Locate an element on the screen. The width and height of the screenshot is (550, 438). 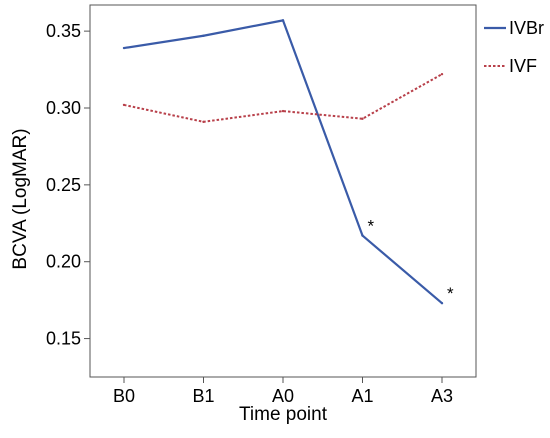
y-axis-title: BCVA (LogMAR) is located at coordinates (20, 198).